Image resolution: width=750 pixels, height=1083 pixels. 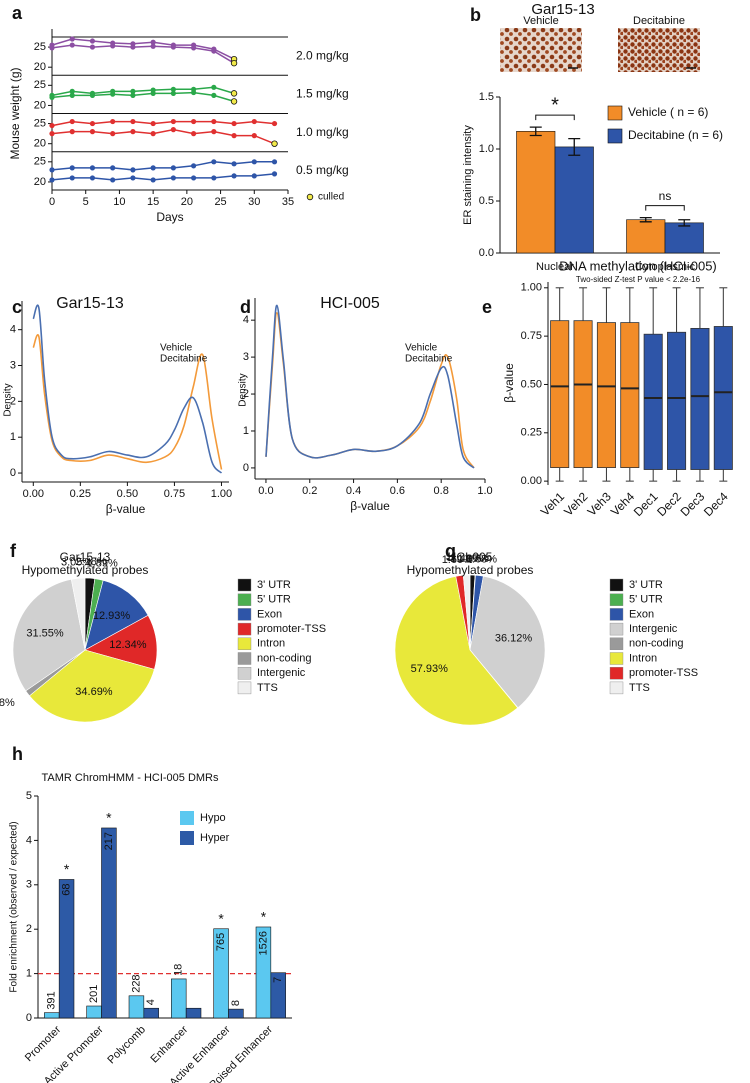 What do you see at coordinates (531, 481) in the screenshot?
I see `y-tick-label: 0.00` at bounding box center [531, 481].